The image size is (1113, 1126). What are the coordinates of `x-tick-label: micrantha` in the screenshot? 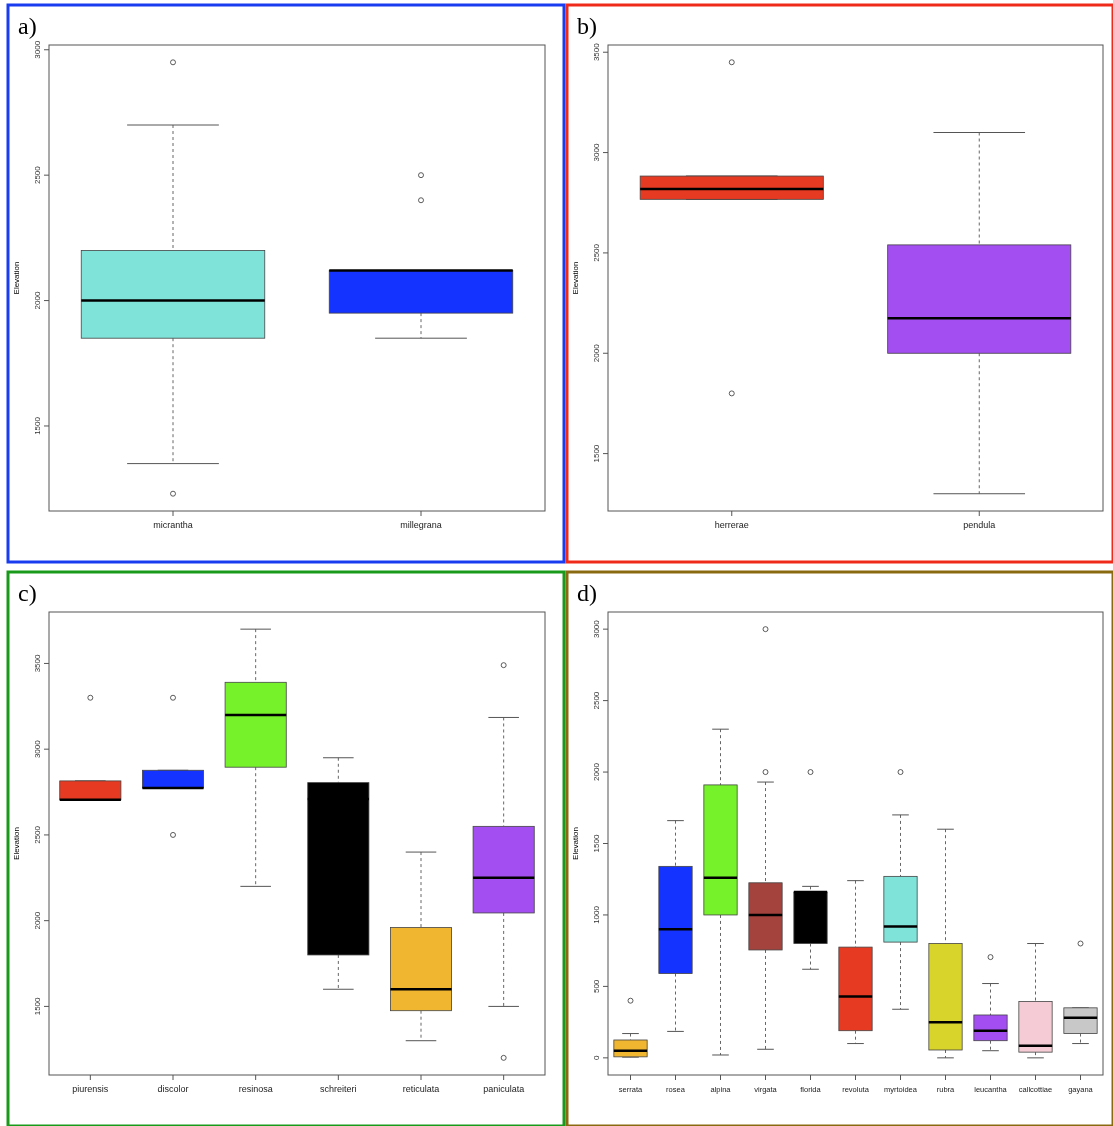 It's located at (173, 525).